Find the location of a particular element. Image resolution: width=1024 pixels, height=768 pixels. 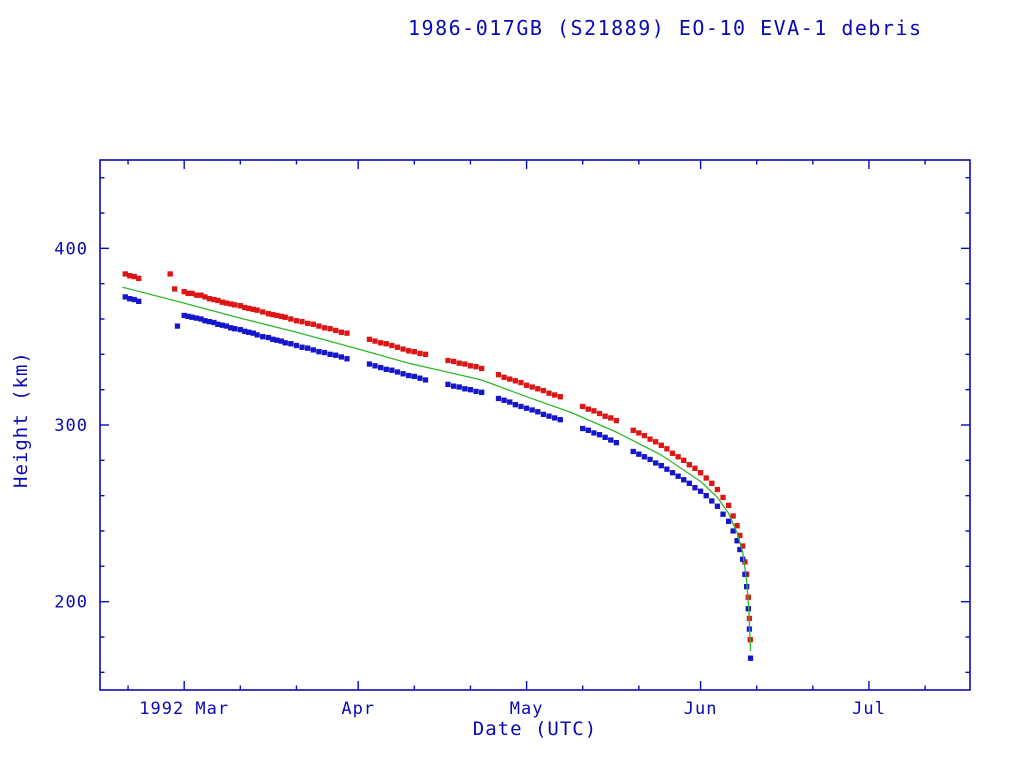

y-tick-label: 200 is located at coordinates (71, 603).